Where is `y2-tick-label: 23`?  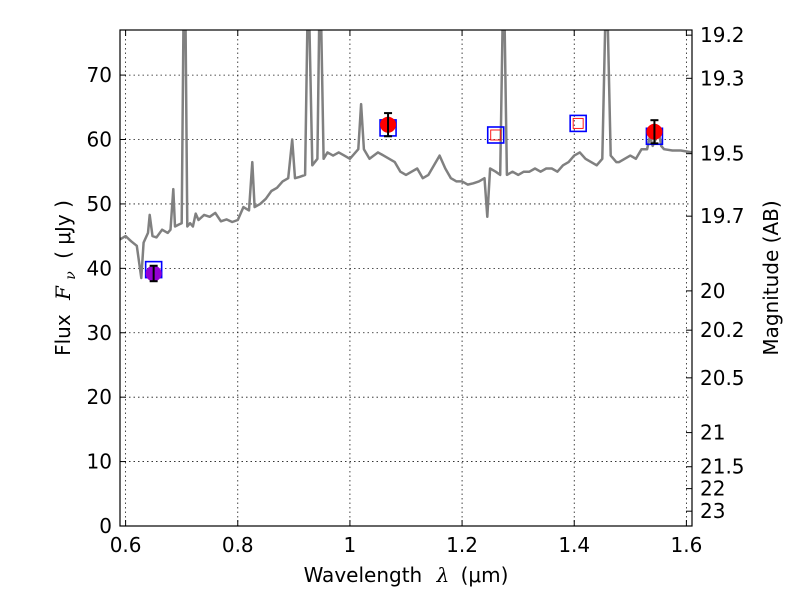
y2-tick-label: 23 is located at coordinates (712, 511).